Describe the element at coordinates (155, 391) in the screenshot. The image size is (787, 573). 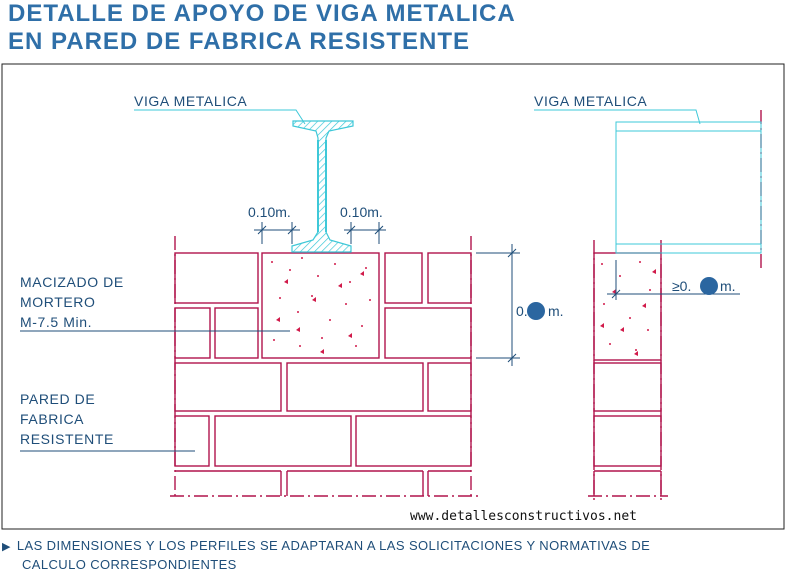
I see `note-leaders` at that location.